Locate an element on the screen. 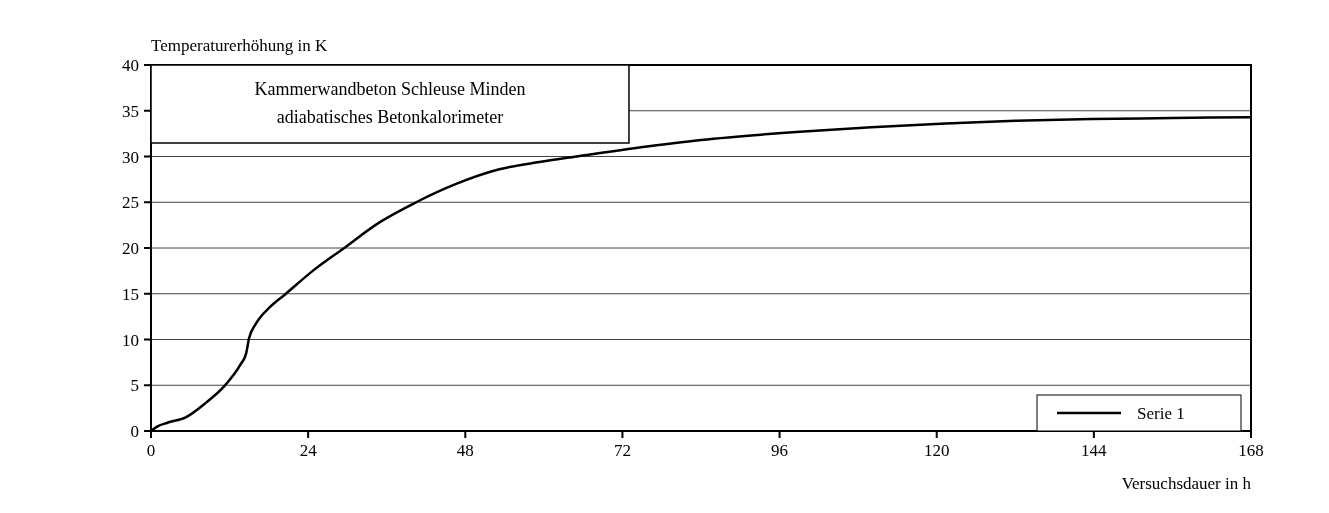 The width and height of the screenshot is (1329, 513). text: Kammerwandbeton Schleuse Minden is located at coordinates (390, 89).